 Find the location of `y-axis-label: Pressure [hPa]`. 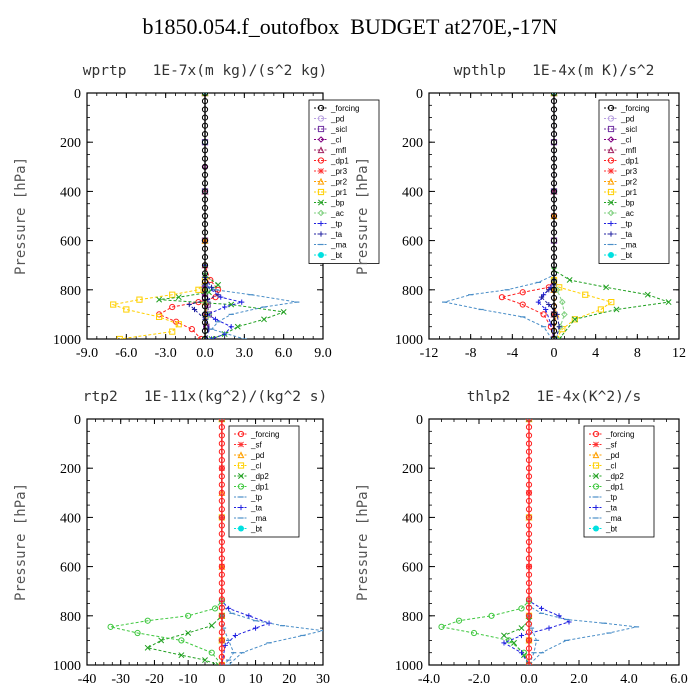

y-axis-label: Pressure [hPa] is located at coordinates (21, 216).